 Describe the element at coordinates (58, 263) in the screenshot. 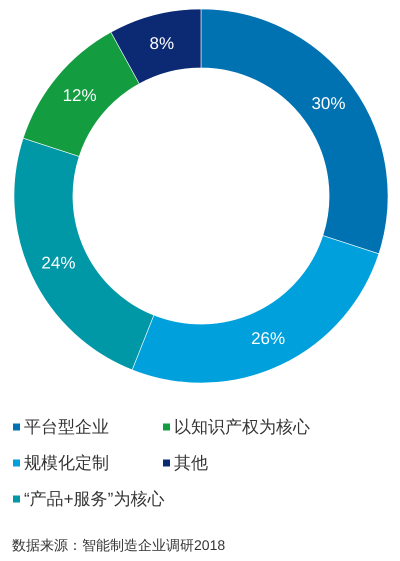

I see `data-label: 24%` at that location.